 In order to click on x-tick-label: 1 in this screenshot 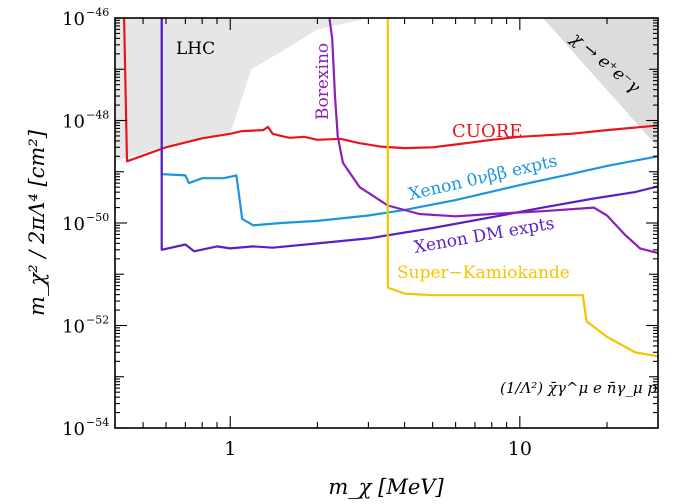, I will do `click(230, 449)`.